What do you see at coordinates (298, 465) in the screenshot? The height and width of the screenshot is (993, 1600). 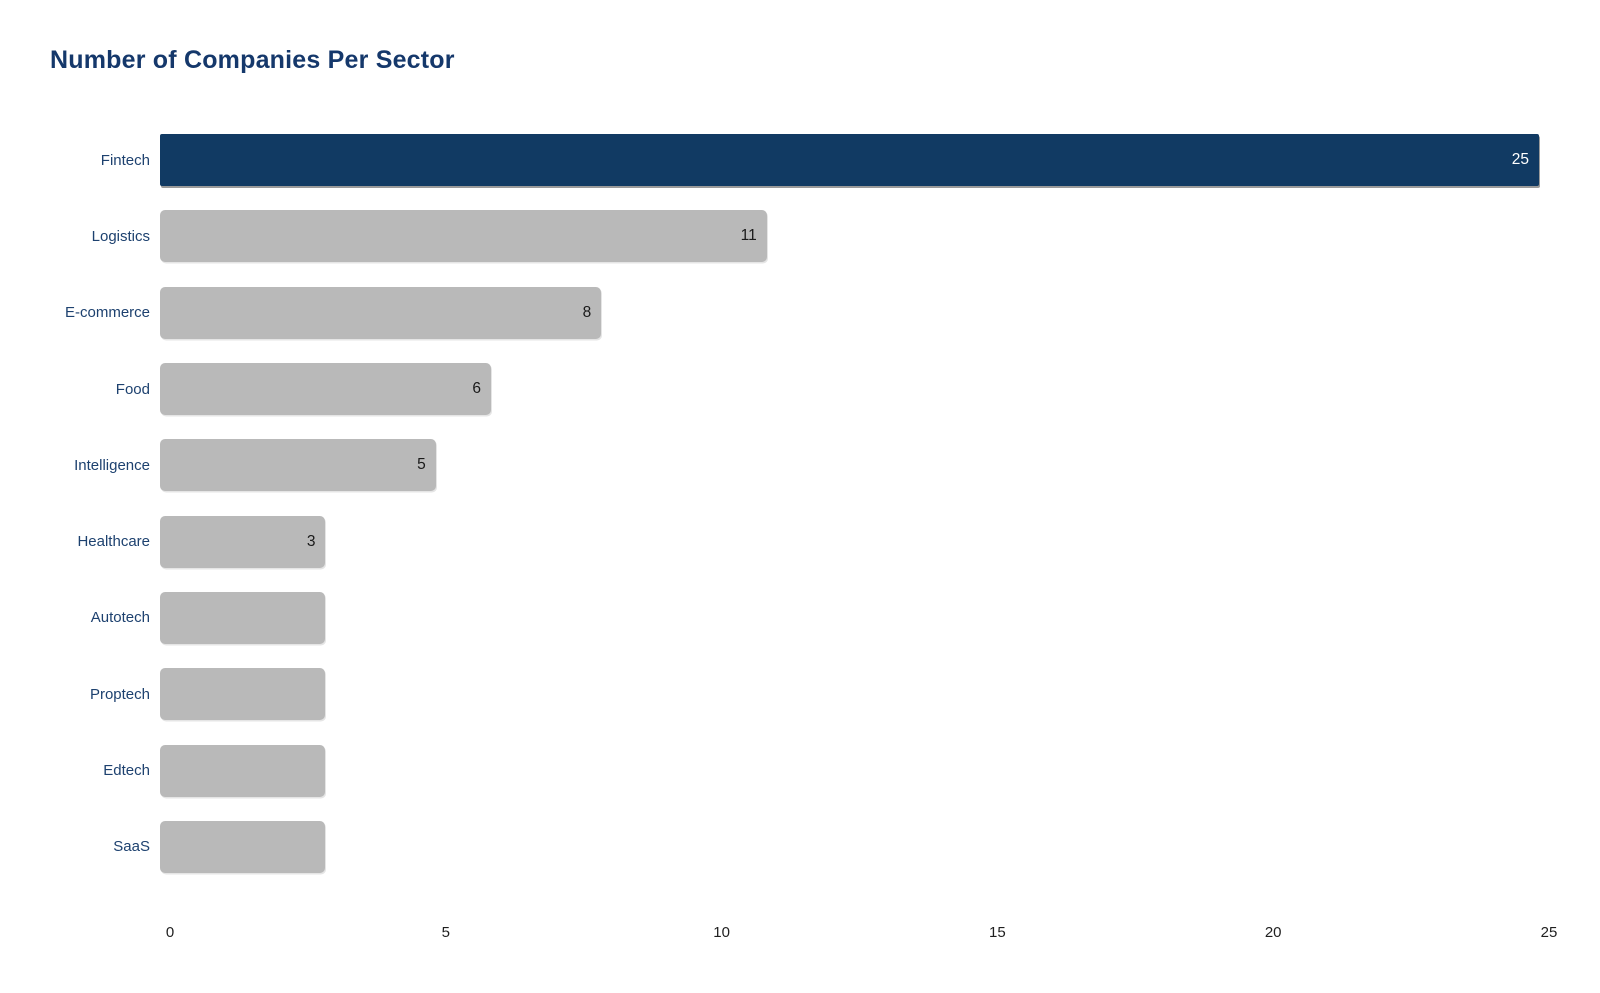 I see `bar: 5` at bounding box center [298, 465].